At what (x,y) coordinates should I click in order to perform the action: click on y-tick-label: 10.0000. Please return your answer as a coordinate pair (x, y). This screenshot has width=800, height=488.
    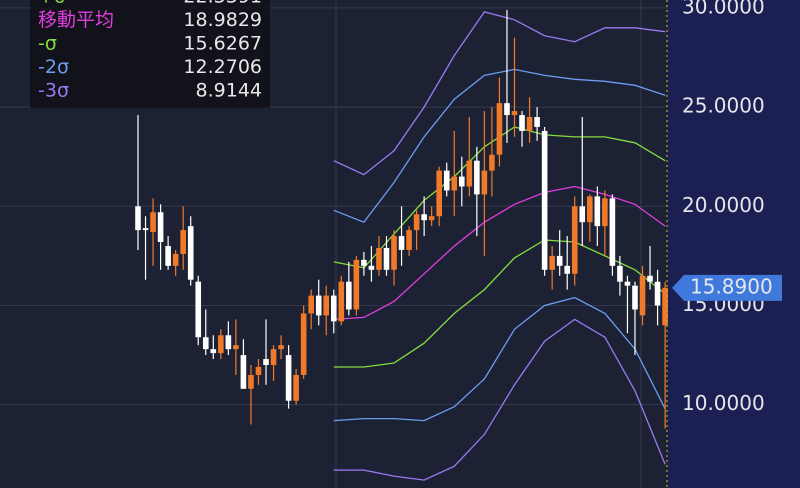
    Looking at the image, I should click on (723, 403).